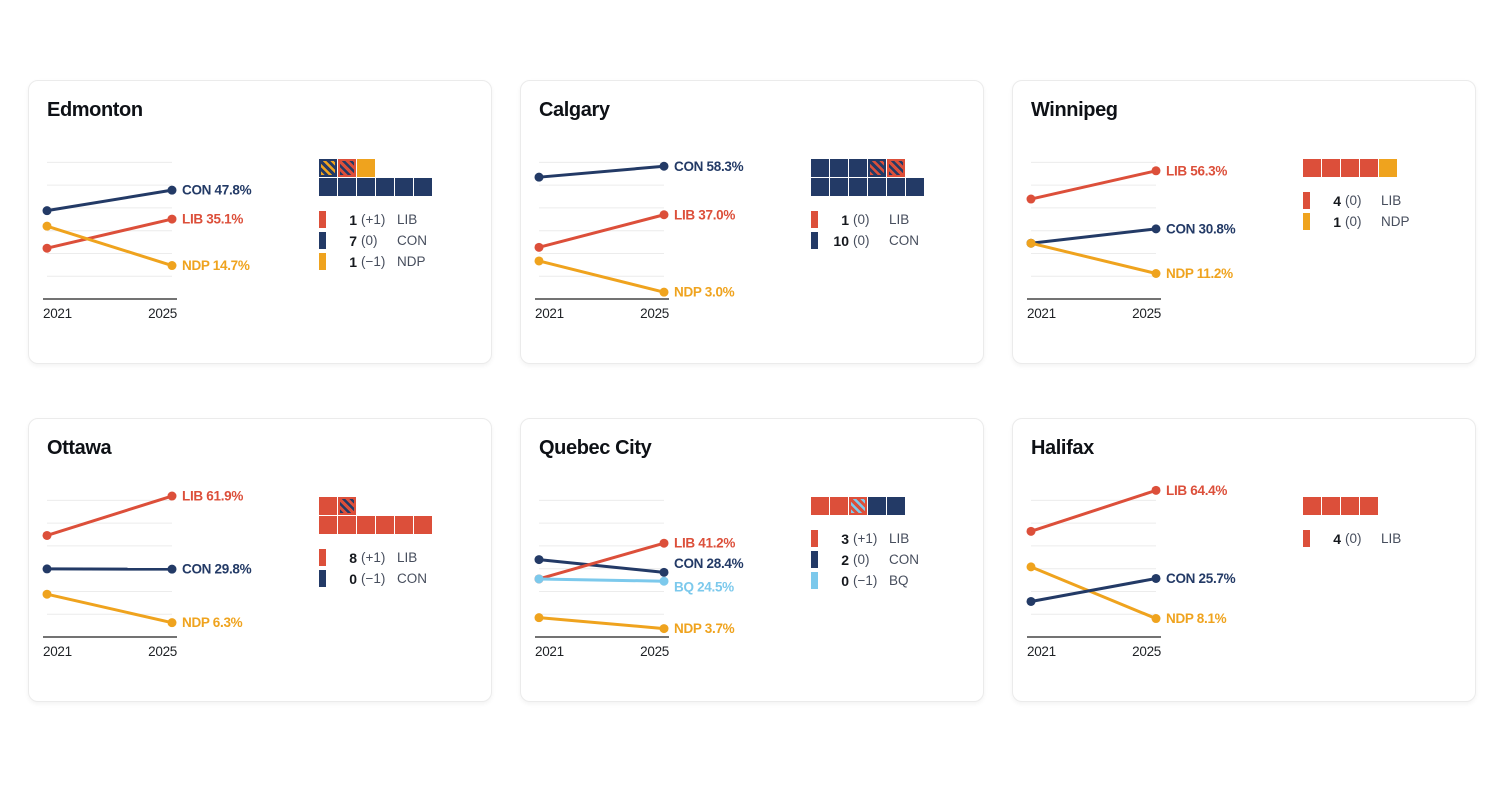  Describe the element at coordinates (401, 240) in the screenshot. I see `legend-row: 7 (0) CON` at that location.